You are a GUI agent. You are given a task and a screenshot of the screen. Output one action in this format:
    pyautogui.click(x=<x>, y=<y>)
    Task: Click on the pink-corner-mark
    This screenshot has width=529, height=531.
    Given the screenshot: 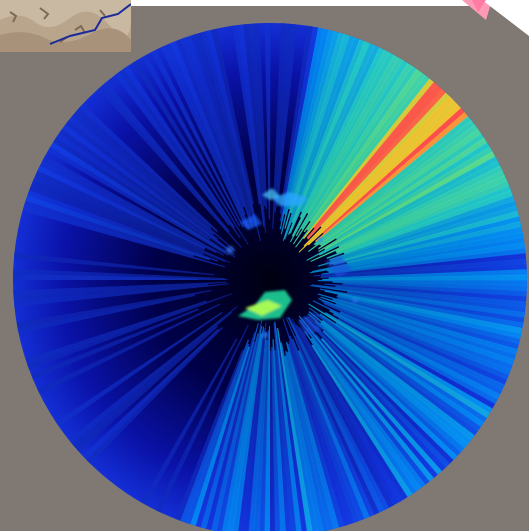 What is the action you would take?
    pyautogui.click(x=495, y=18)
    